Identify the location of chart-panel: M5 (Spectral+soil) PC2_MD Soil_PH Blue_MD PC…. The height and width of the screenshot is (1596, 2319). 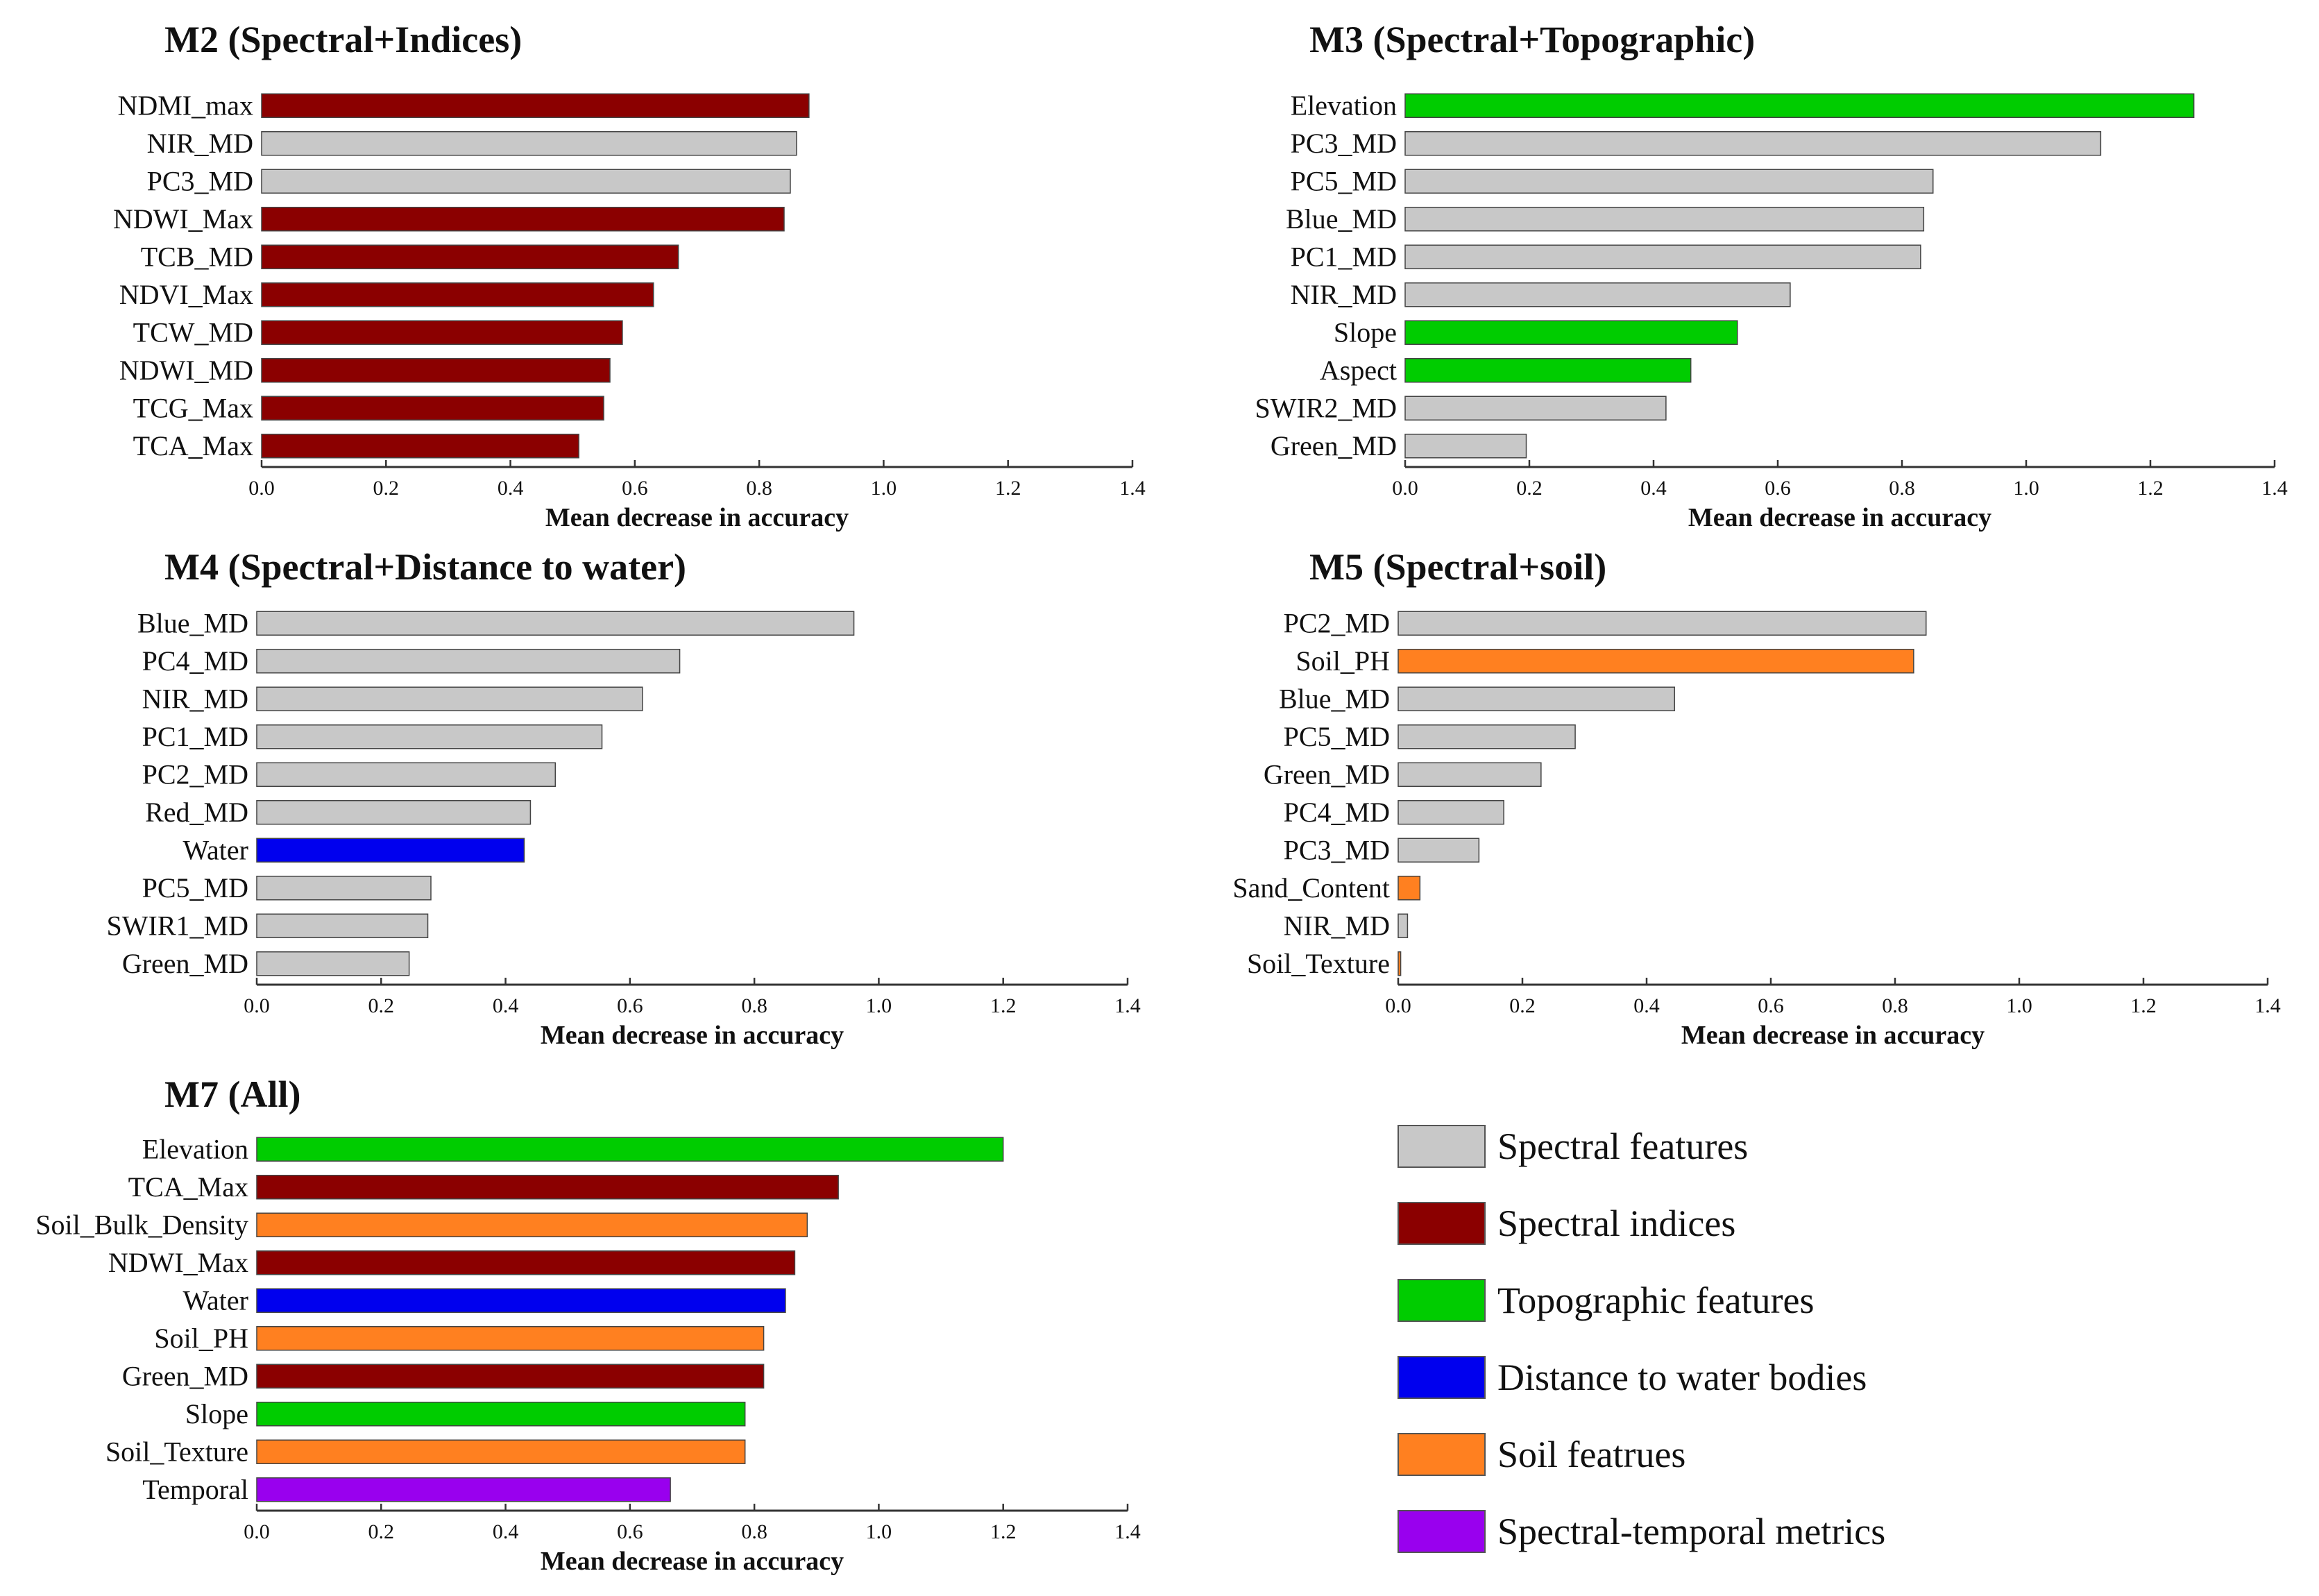
(1756, 798).